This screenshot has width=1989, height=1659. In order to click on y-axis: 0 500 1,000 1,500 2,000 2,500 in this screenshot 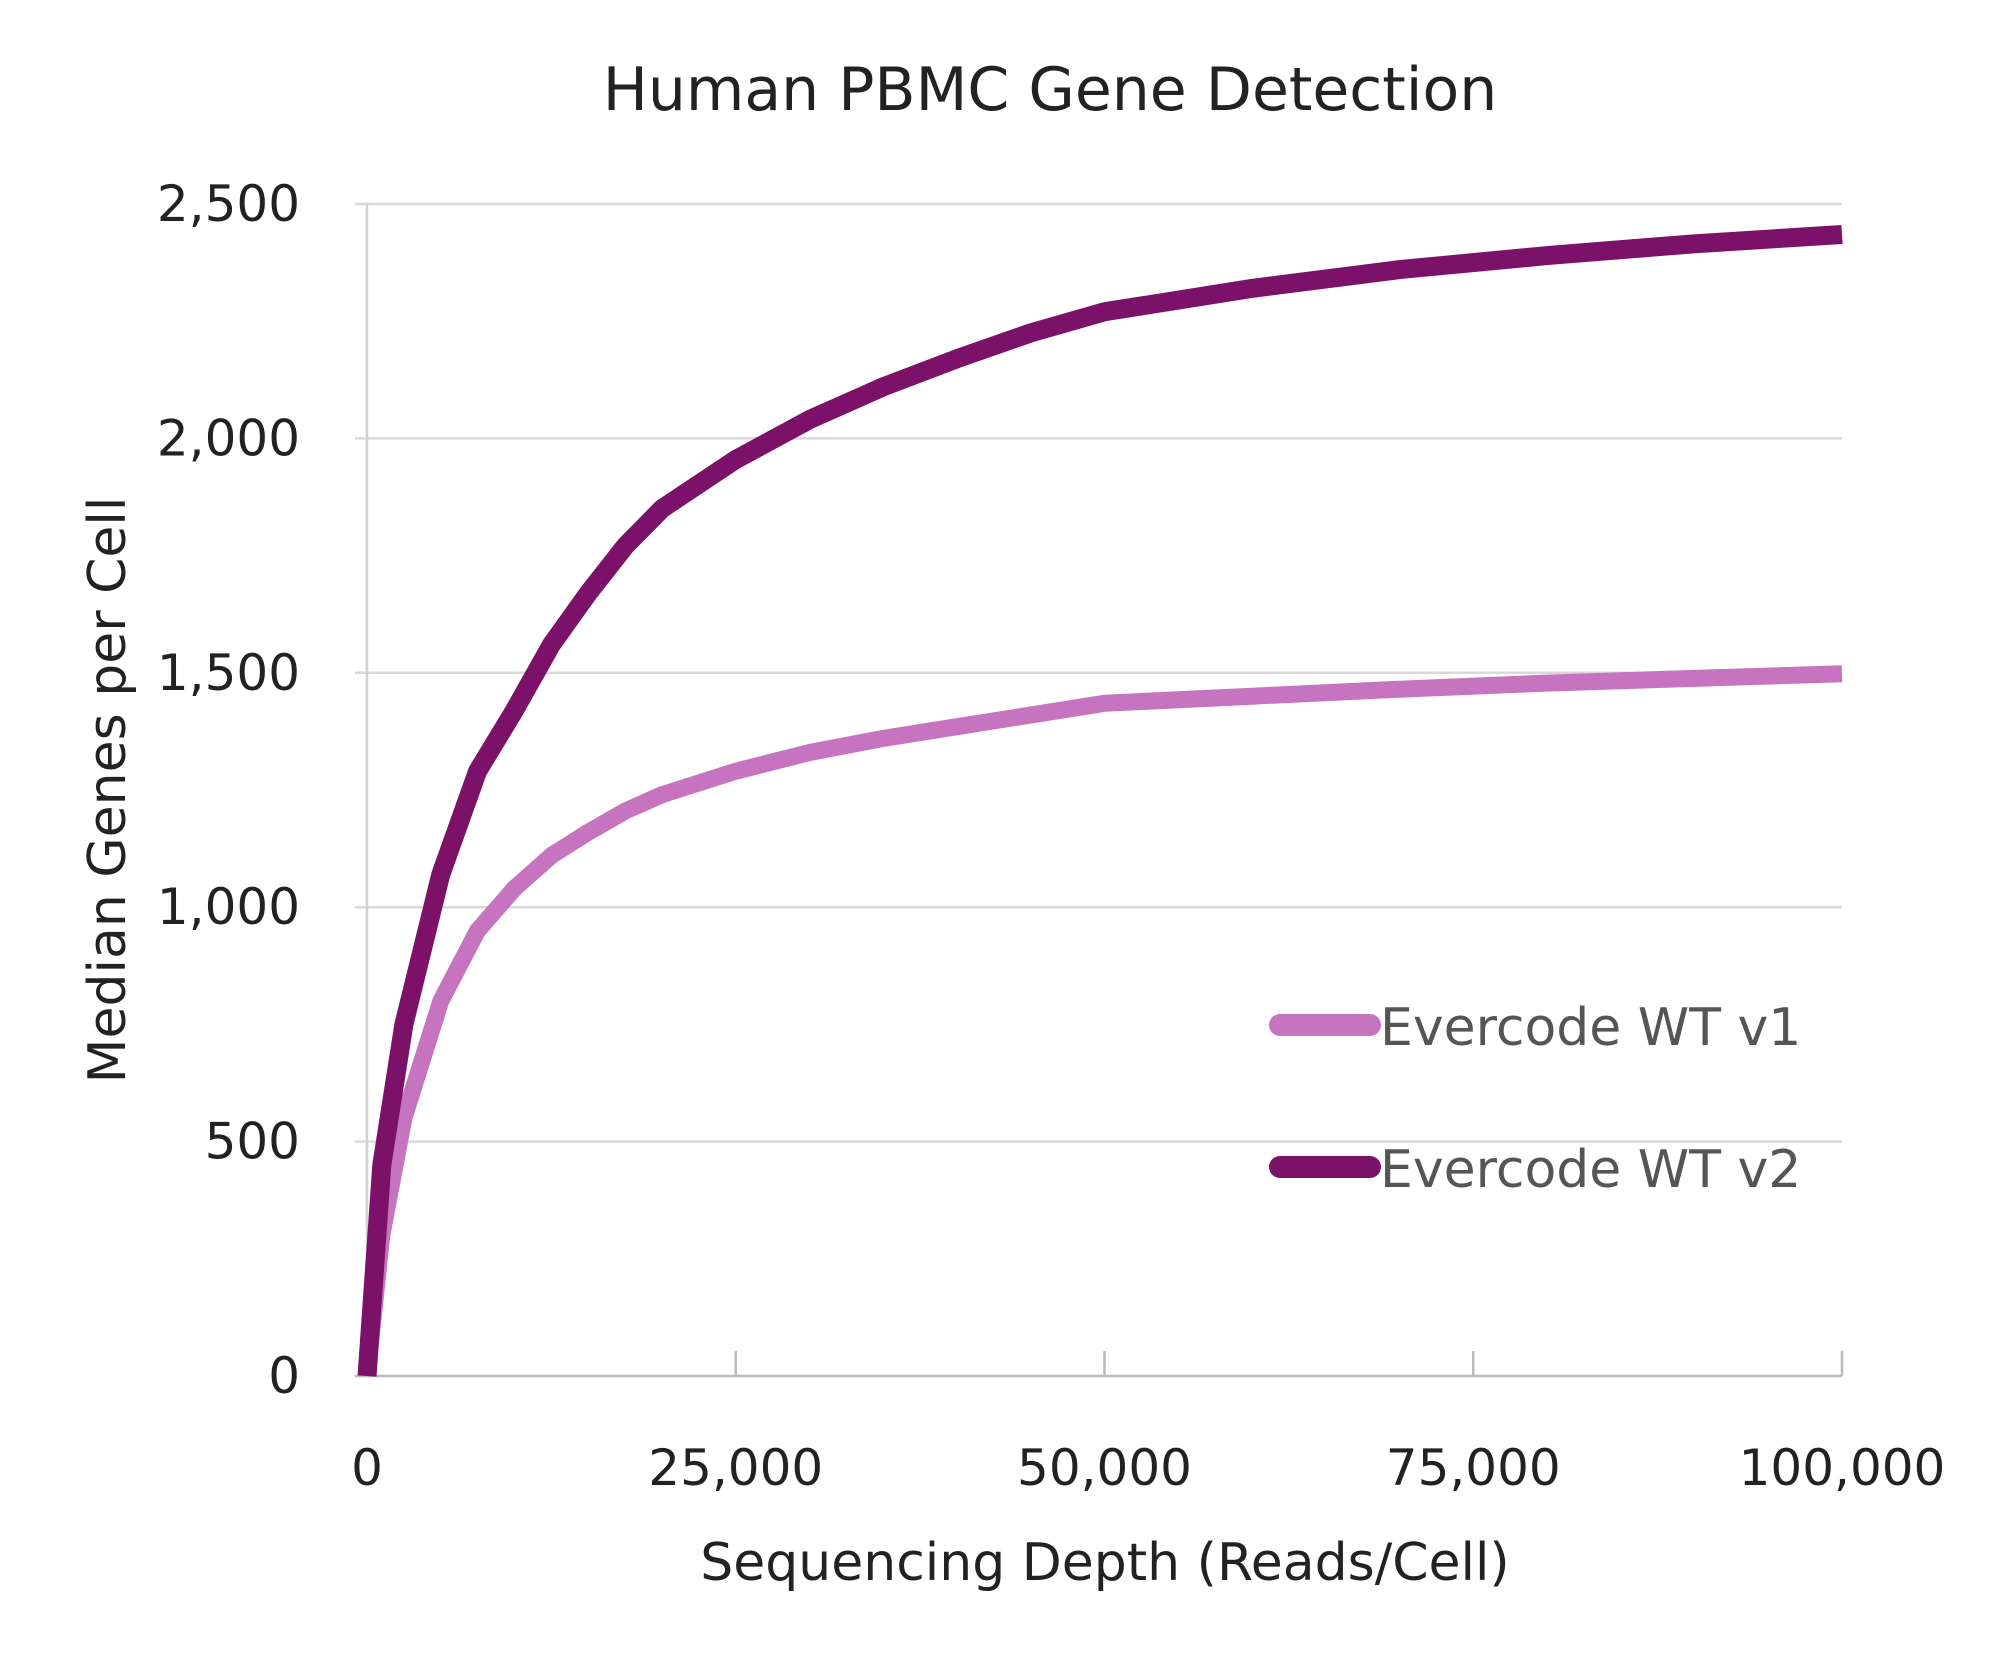, I will do `click(228, 790)`.